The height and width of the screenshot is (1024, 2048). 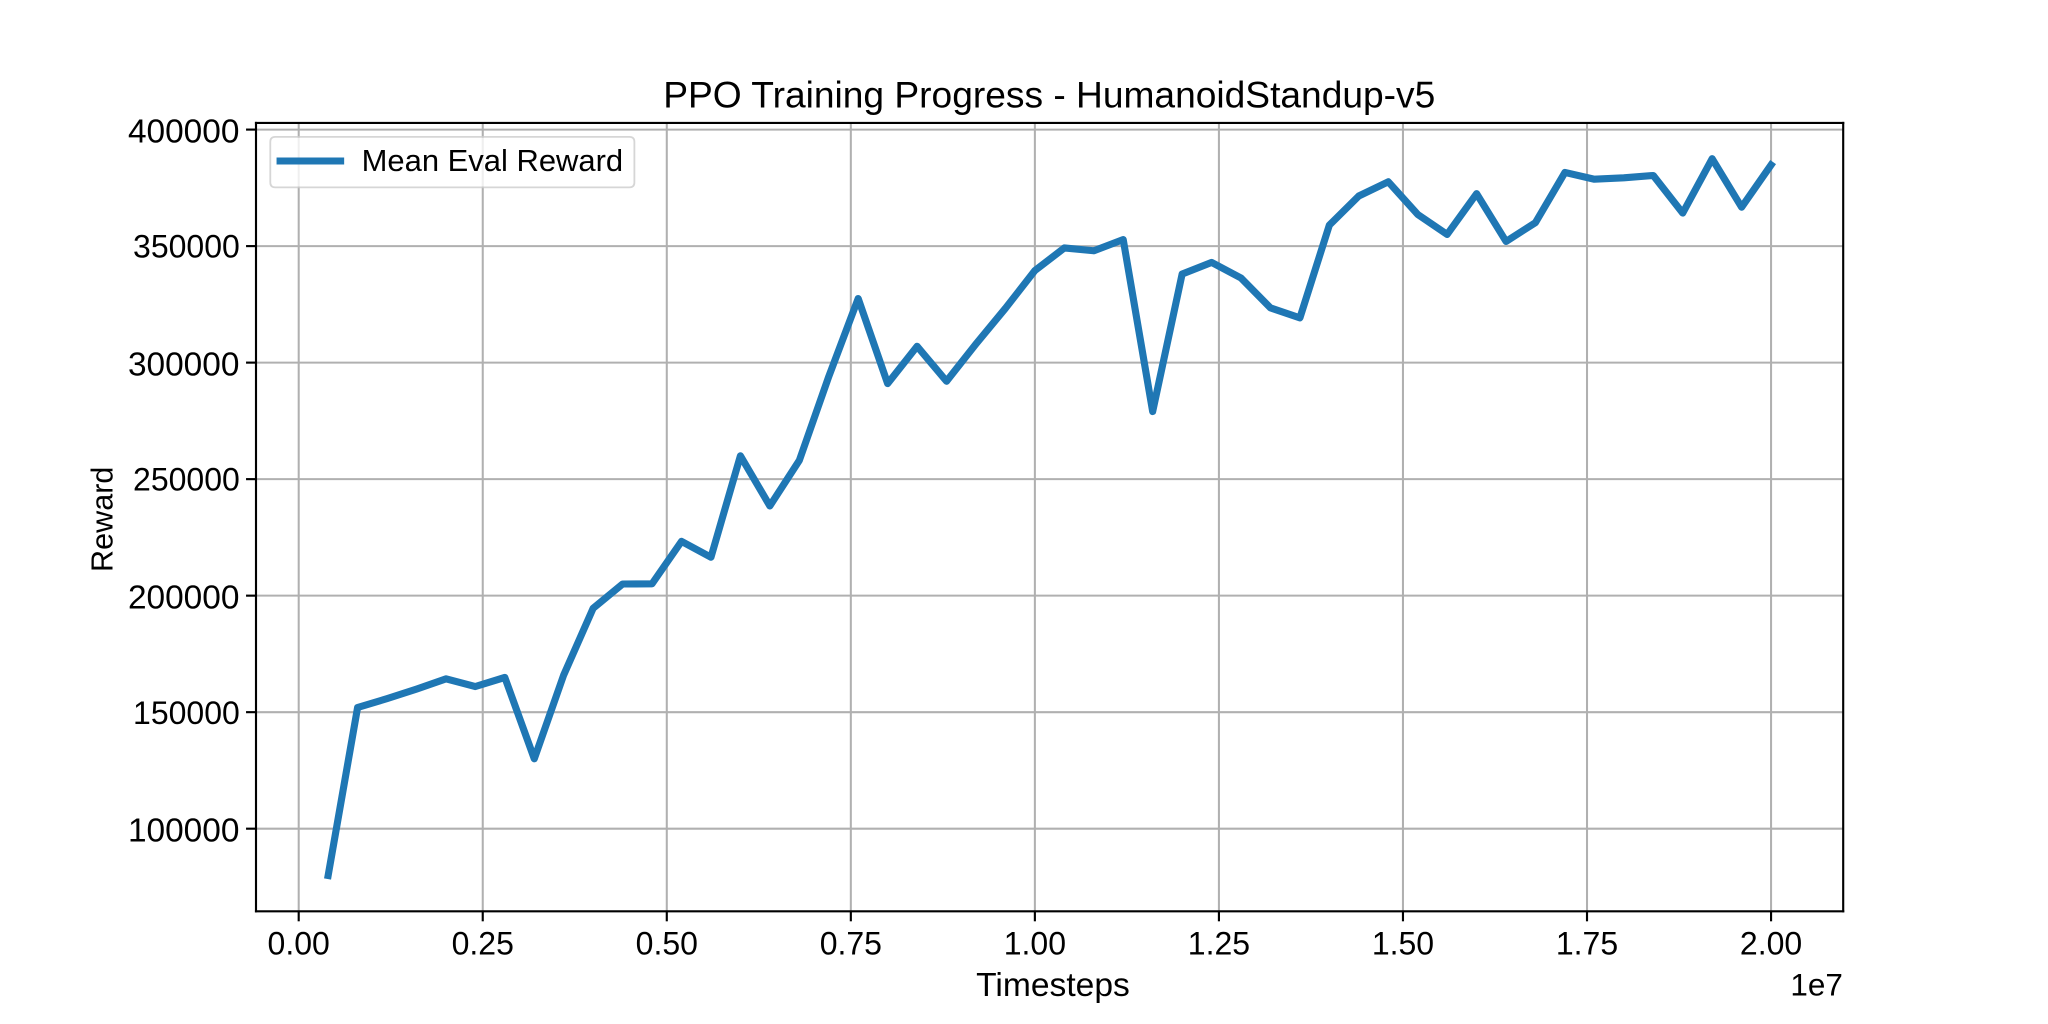 What do you see at coordinates (183, 830) in the screenshot?
I see `svg-text: 100000` at bounding box center [183, 830].